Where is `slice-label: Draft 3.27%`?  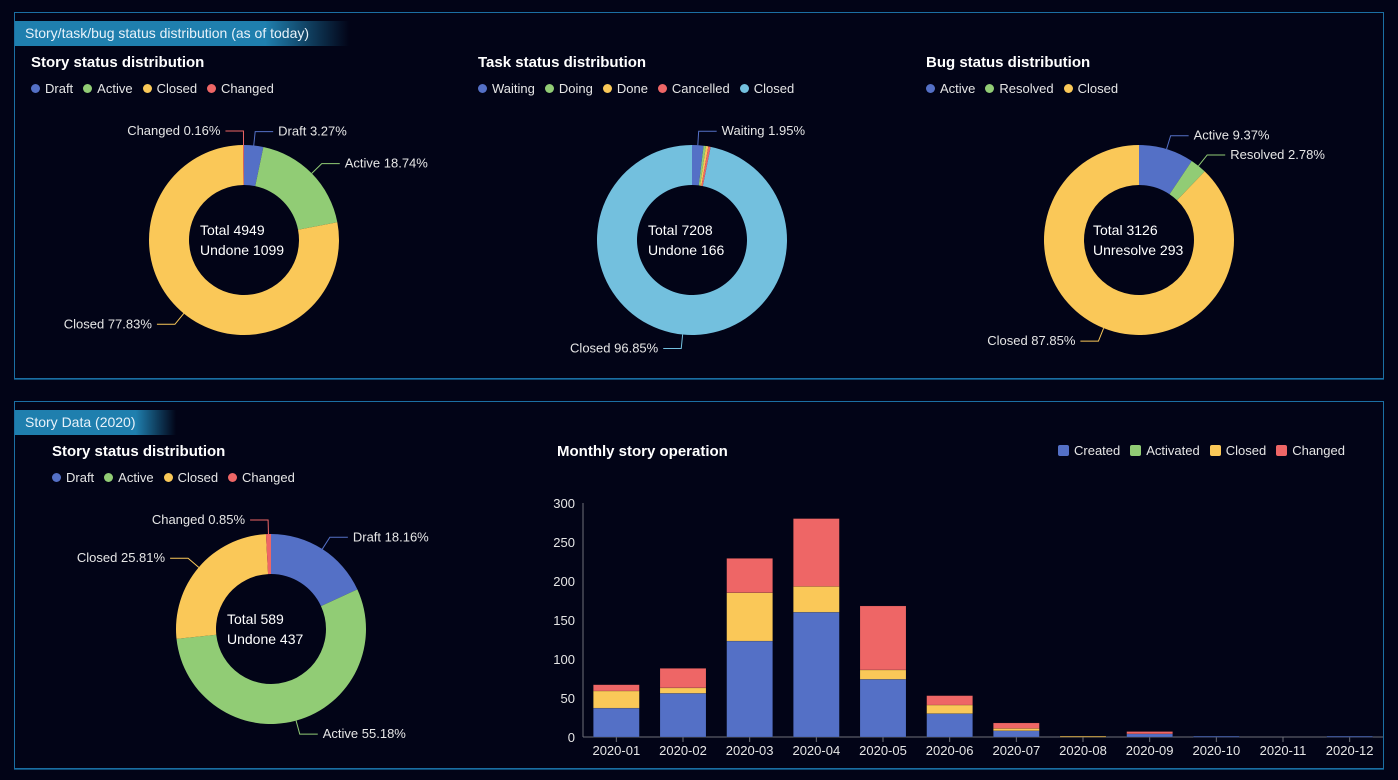
slice-label: Draft 3.27% is located at coordinates (312, 131).